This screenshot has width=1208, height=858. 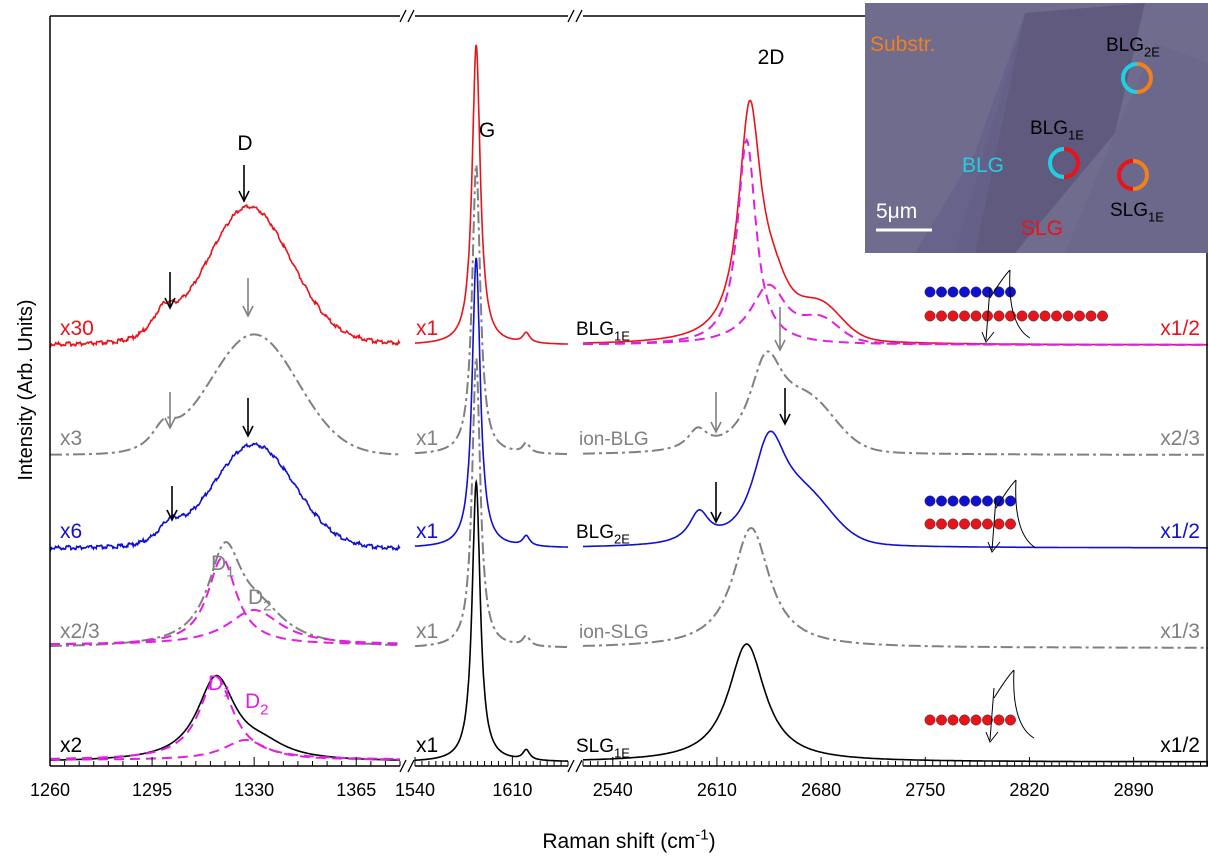 What do you see at coordinates (26, 389) in the screenshot?
I see `y-axis-label: Intensity (Arb. Units)` at bounding box center [26, 389].